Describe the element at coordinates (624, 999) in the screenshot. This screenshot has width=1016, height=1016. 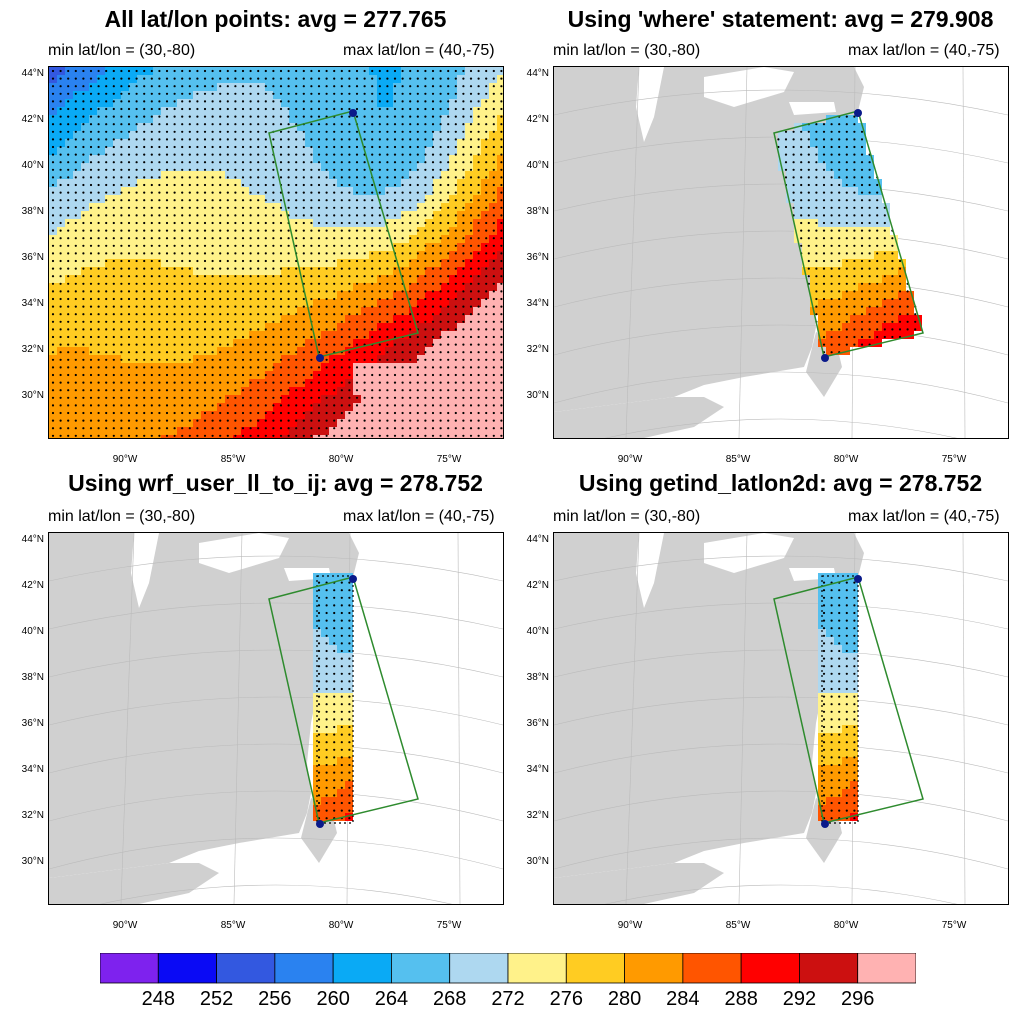
I see `colorbar-tick-label: 280` at that location.